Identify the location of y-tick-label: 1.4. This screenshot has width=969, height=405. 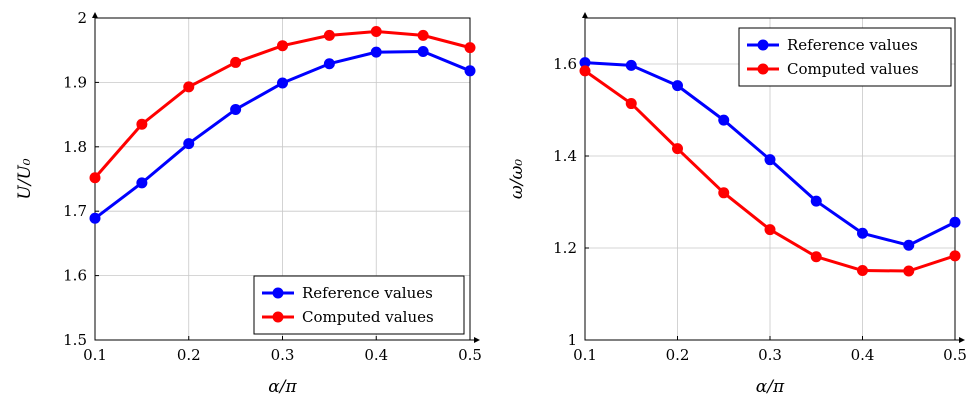
(565, 156).